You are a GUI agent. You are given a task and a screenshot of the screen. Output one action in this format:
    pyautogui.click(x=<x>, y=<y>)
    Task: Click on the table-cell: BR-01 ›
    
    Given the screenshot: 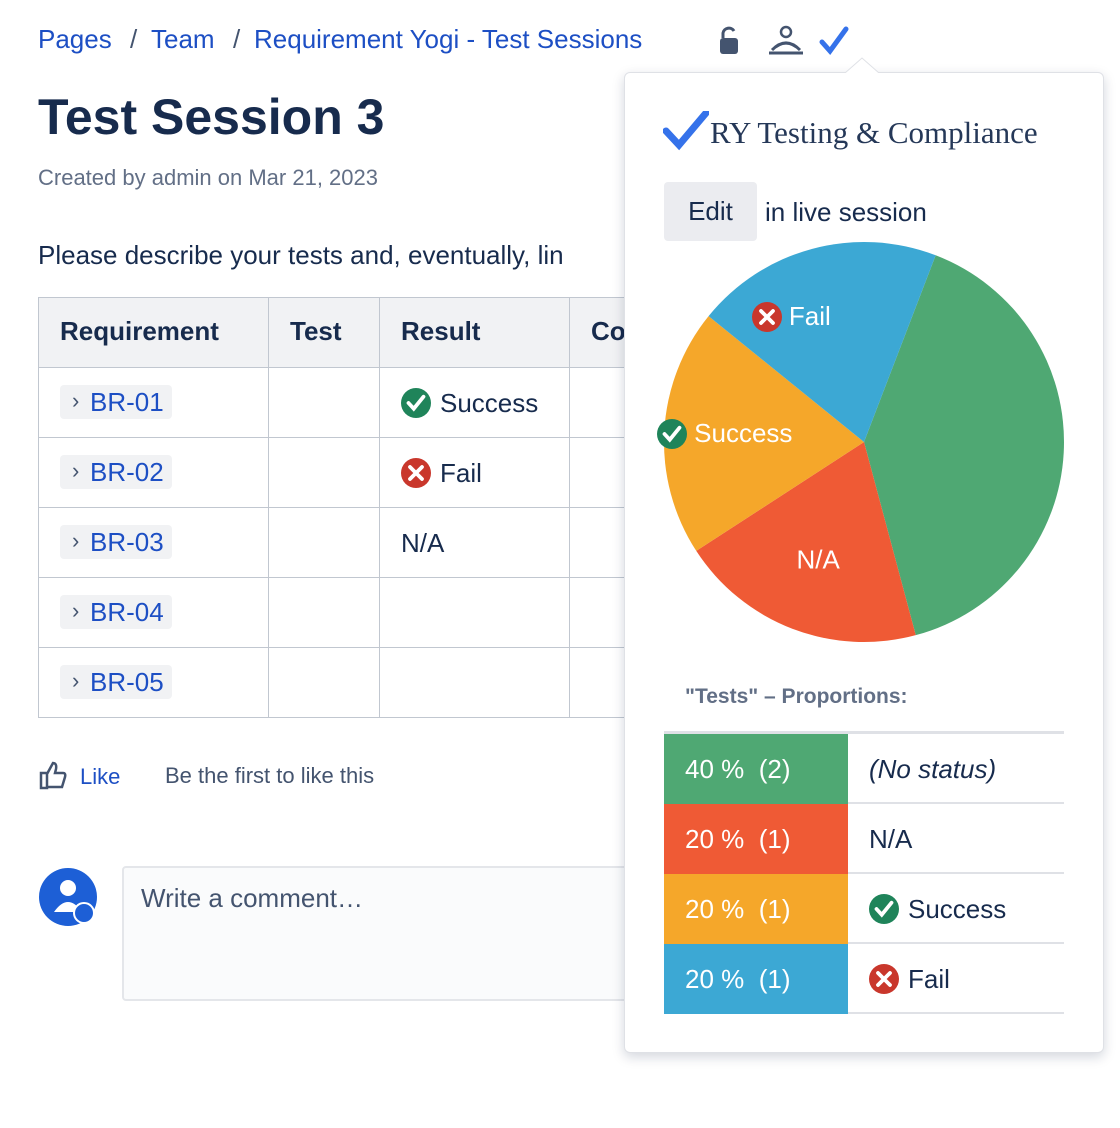 What is the action you would take?
    pyautogui.click(x=153, y=402)
    